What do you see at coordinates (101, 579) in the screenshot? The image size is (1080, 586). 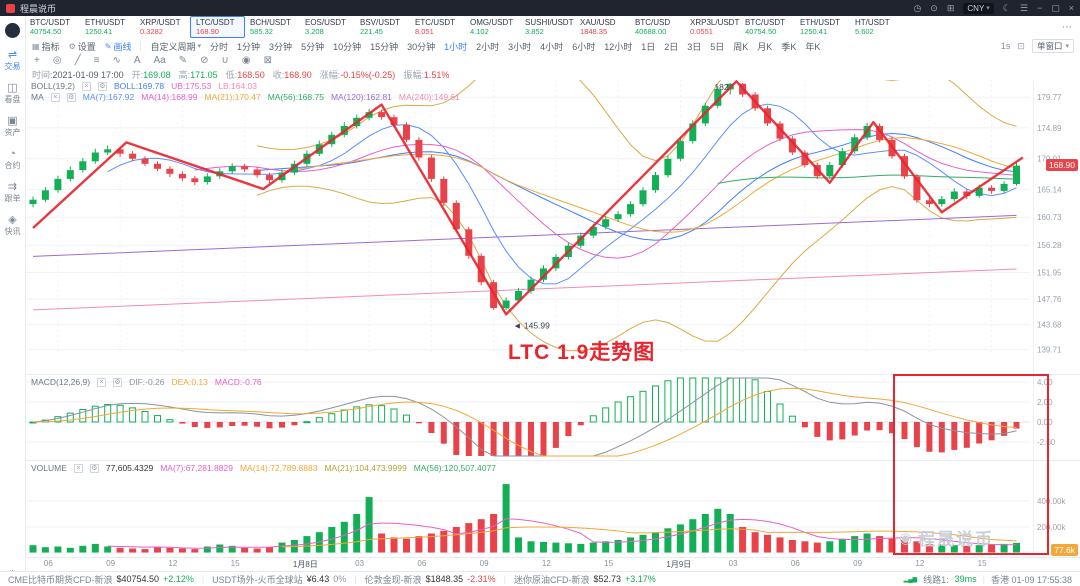 I see `status-item-0: CME比特币期货CFD-新浪 $40754.50 +2.12%` at bounding box center [101, 579].